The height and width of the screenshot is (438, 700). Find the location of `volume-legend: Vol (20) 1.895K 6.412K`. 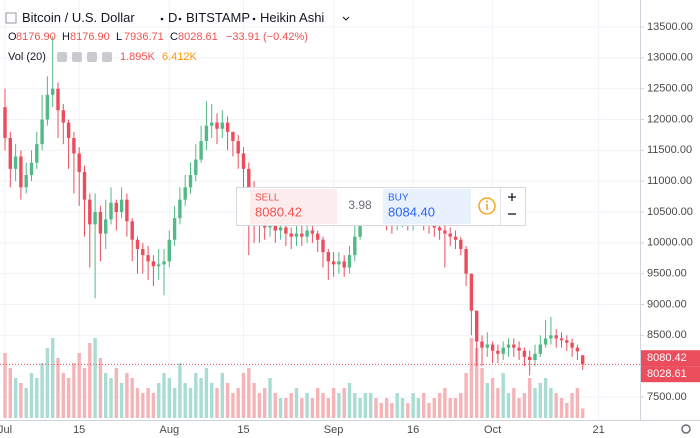

volume-legend: Vol (20) 1.895K 6.412K is located at coordinates (103, 57).